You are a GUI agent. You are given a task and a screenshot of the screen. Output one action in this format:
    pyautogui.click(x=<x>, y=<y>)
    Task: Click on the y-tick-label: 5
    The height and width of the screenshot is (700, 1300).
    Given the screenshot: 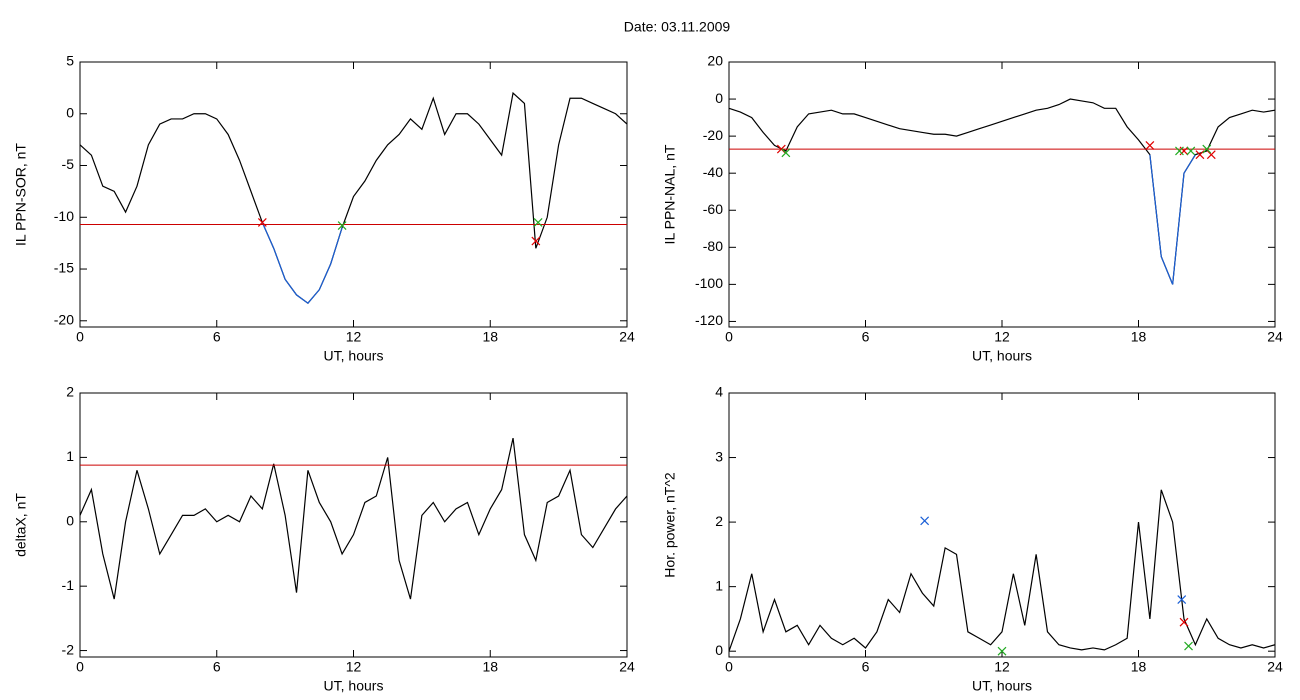 What is the action you would take?
    pyautogui.click(x=70, y=61)
    